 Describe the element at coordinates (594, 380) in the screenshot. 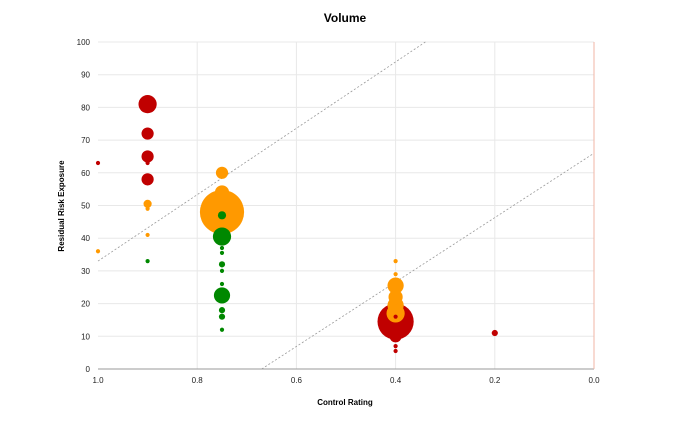

I see `x-tick-label: 0.0` at that location.